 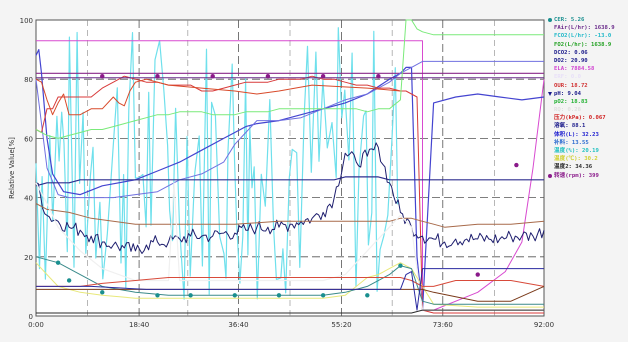 What do you see at coordinates (238, 325) in the screenshot?
I see `x-tick-label-2: 36:40` at bounding box center [238, 325].